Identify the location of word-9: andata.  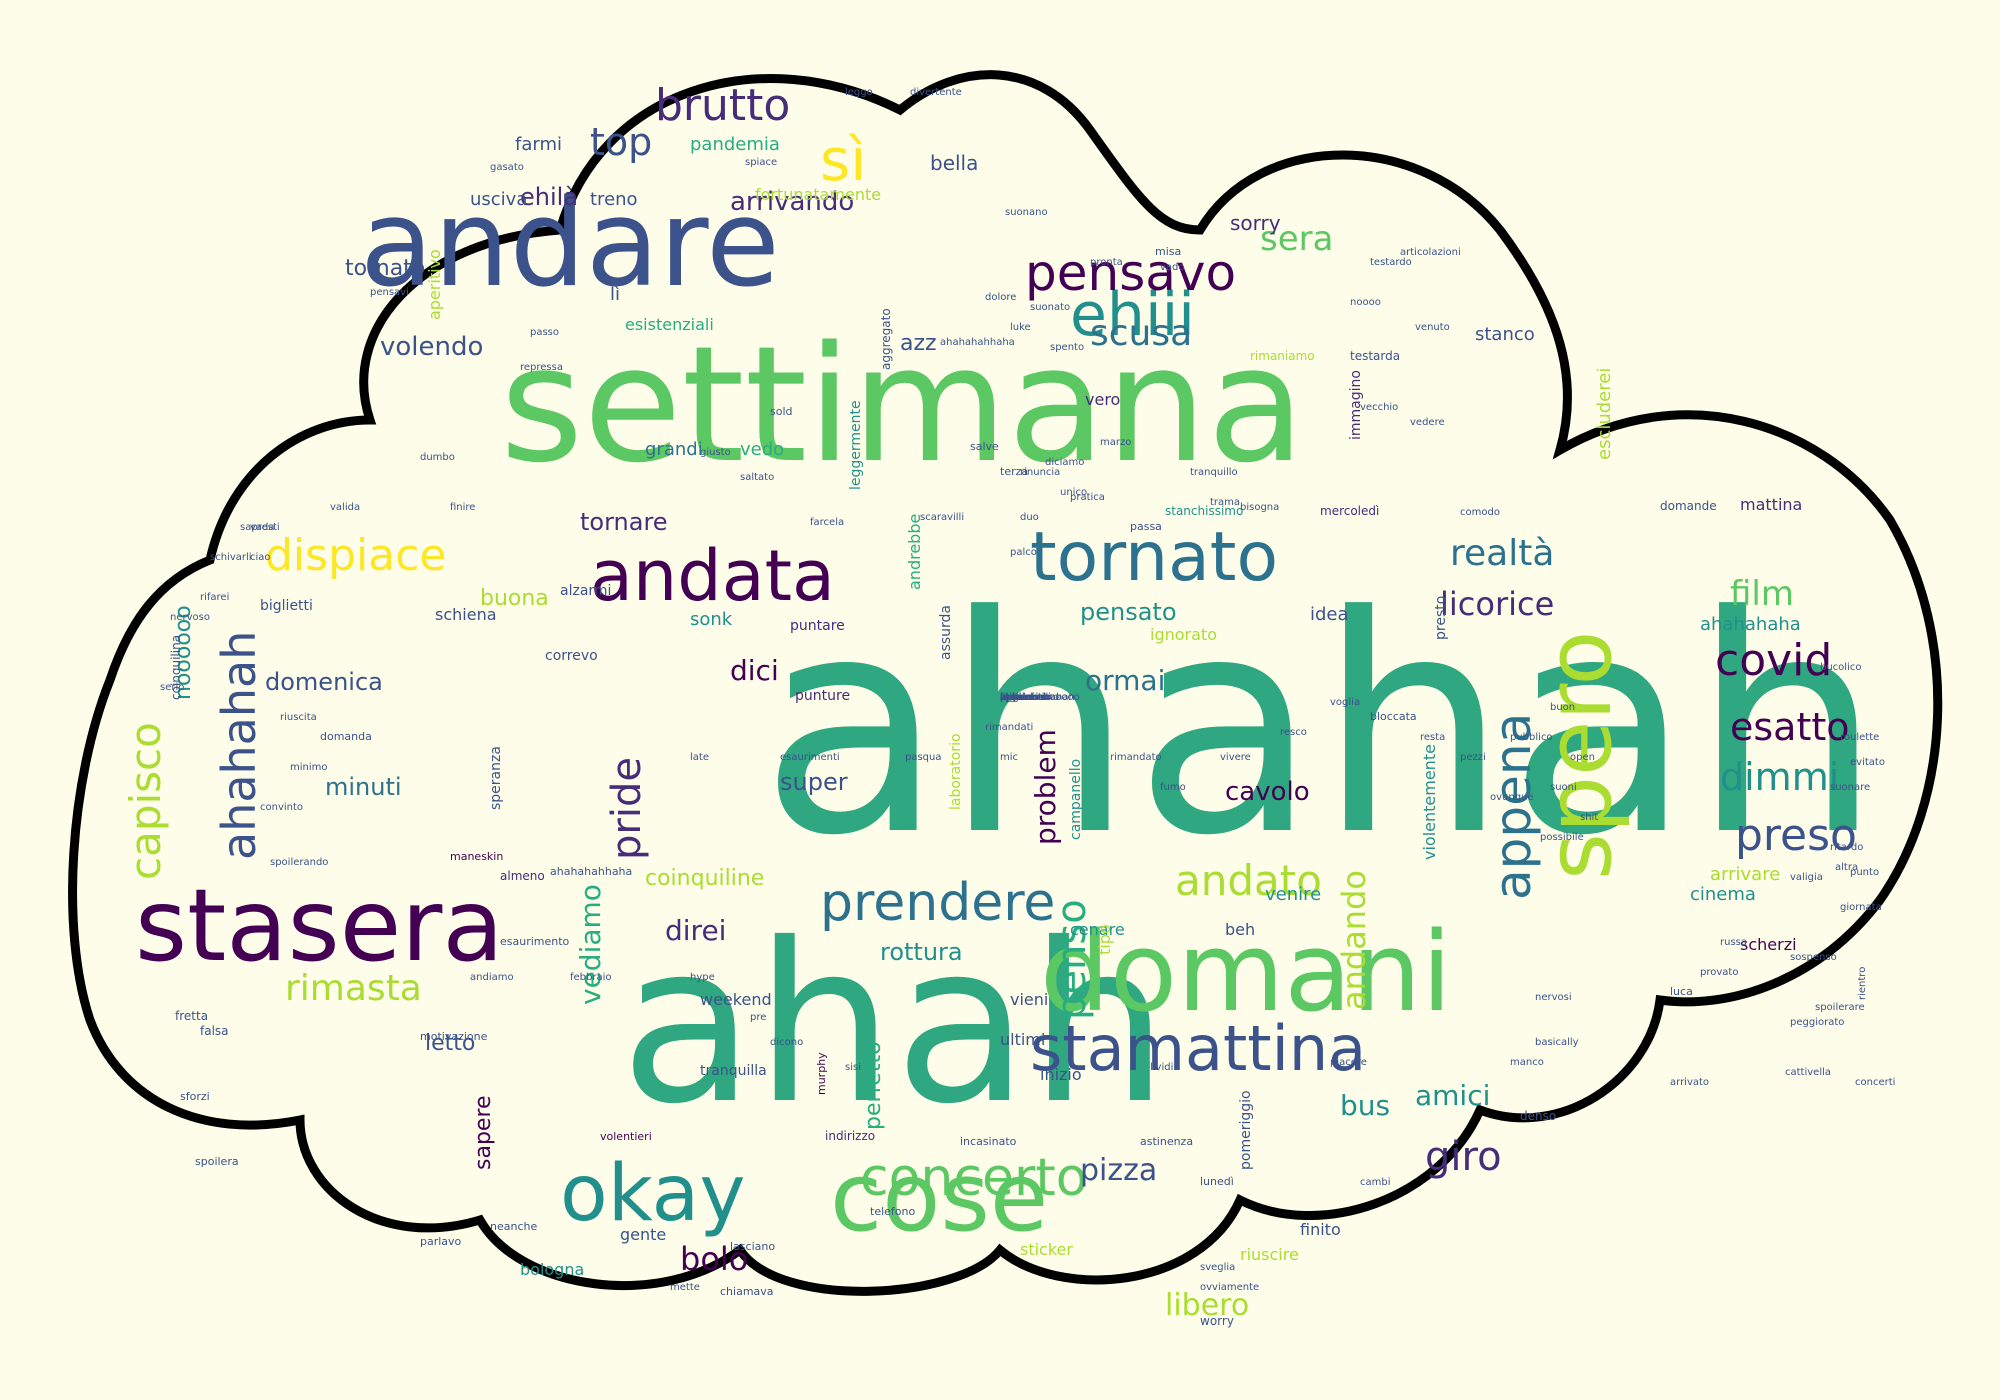
(712, 576).